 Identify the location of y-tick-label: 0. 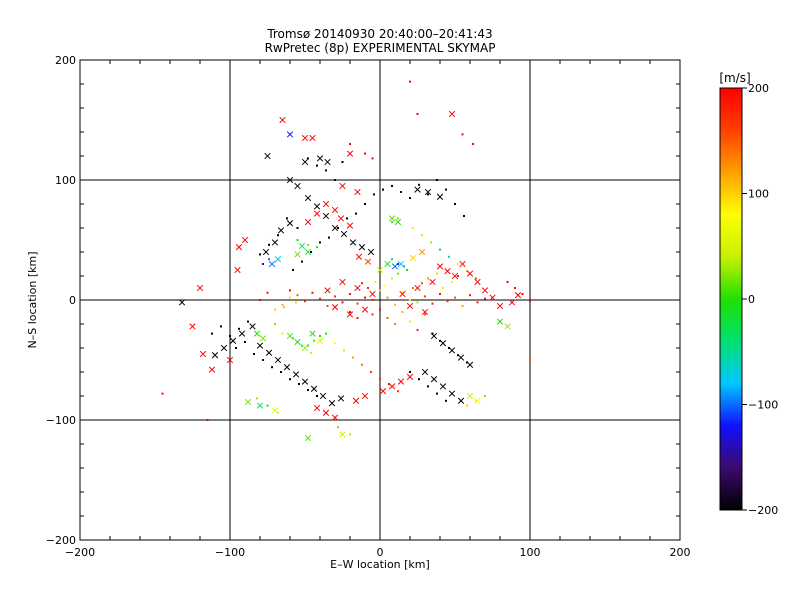
(72, 300).